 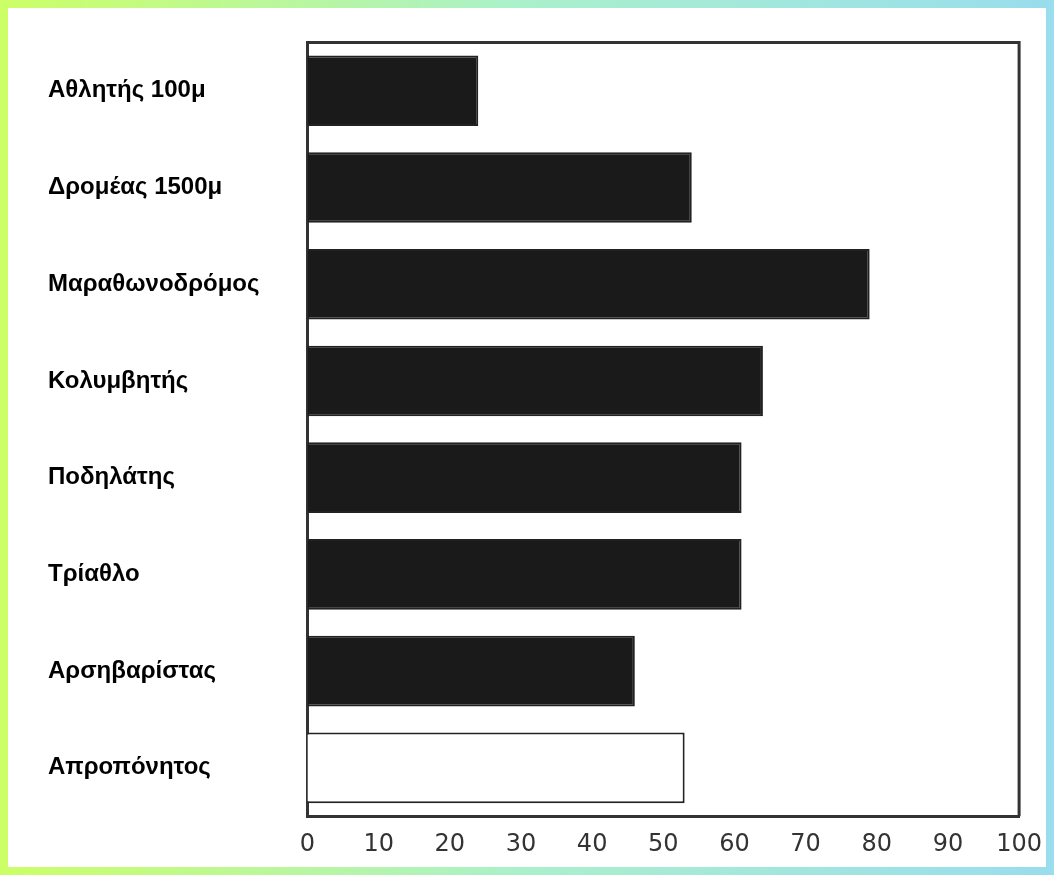 I want to click on x-tick-label: 0, so click(x=307, y=842).